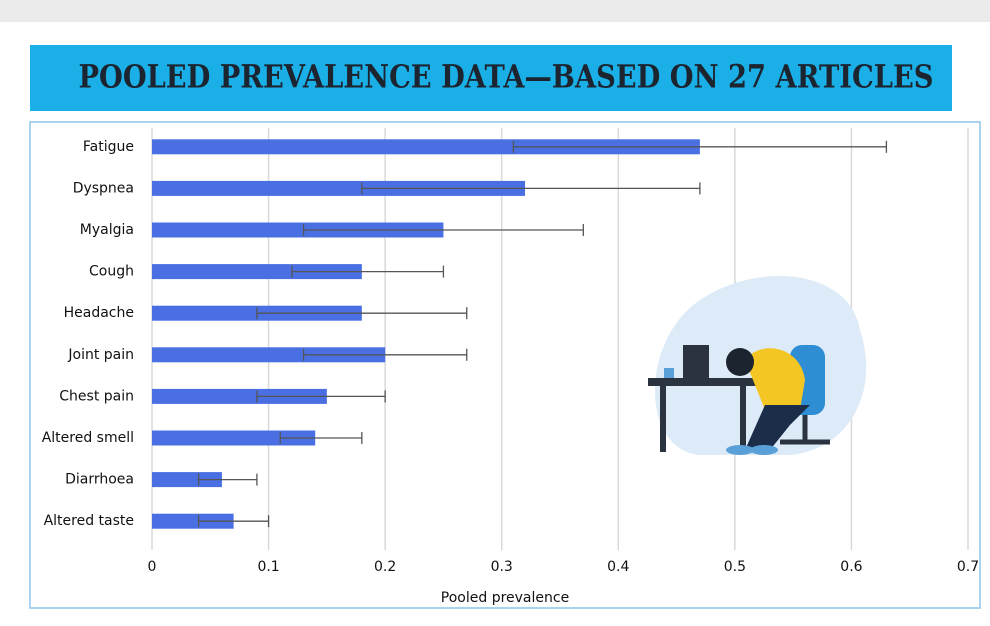 The height and width of the screenshot is (626, 990). What do you see at coordinates (968, 567) in the screenshot?
I see `x-tick-label: 0.7` at bounding box center [968, 567].